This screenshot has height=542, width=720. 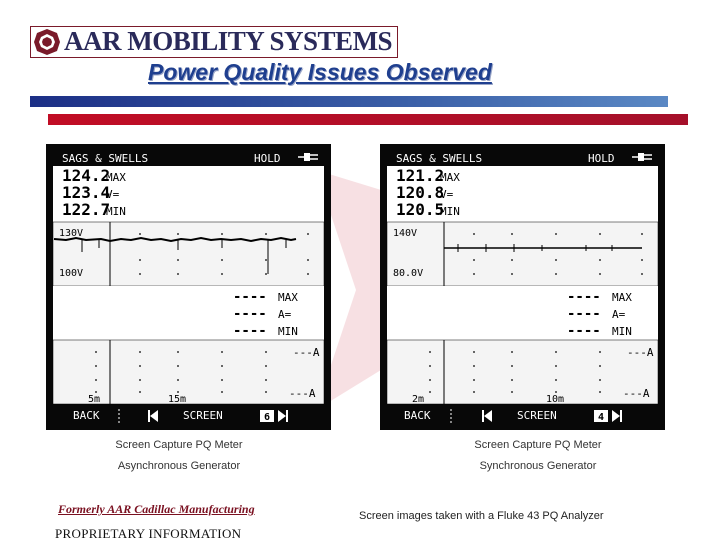 I want to click on avg-voltage-reading: 120.8, so click(x=420, y=192).